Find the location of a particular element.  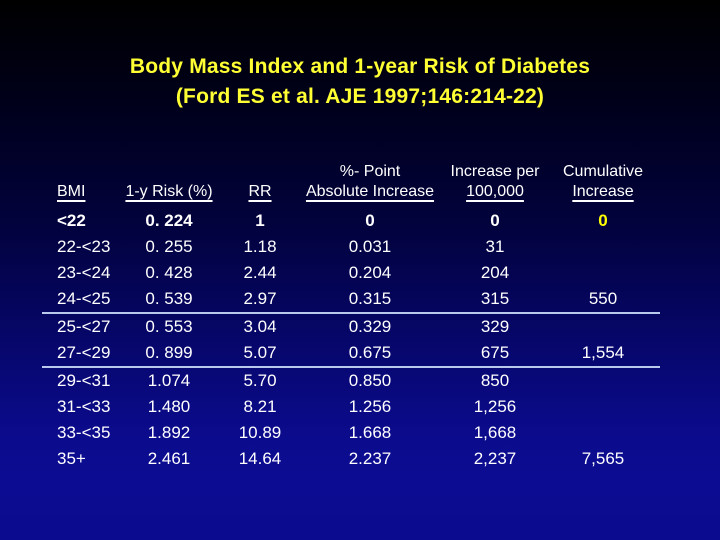

table-row: 24-<25 0. 539 2.97 0.315 315 550 is located at coordinates (351, 300).